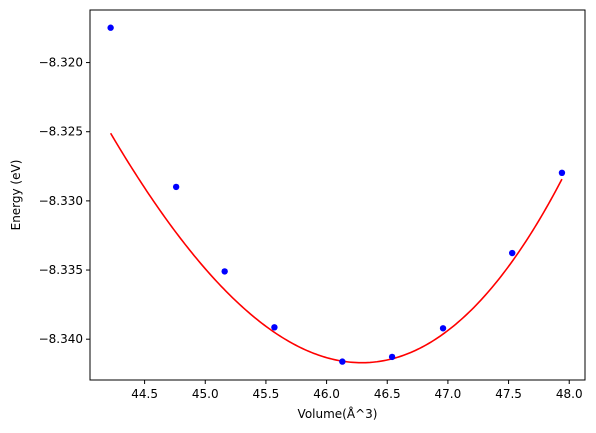 Image resolution: width=596 pixels, height=433 pixels. Describe the element at coordinates (569, 394) in the screenshot. I see `x-tick-label: 48.0` at that location.